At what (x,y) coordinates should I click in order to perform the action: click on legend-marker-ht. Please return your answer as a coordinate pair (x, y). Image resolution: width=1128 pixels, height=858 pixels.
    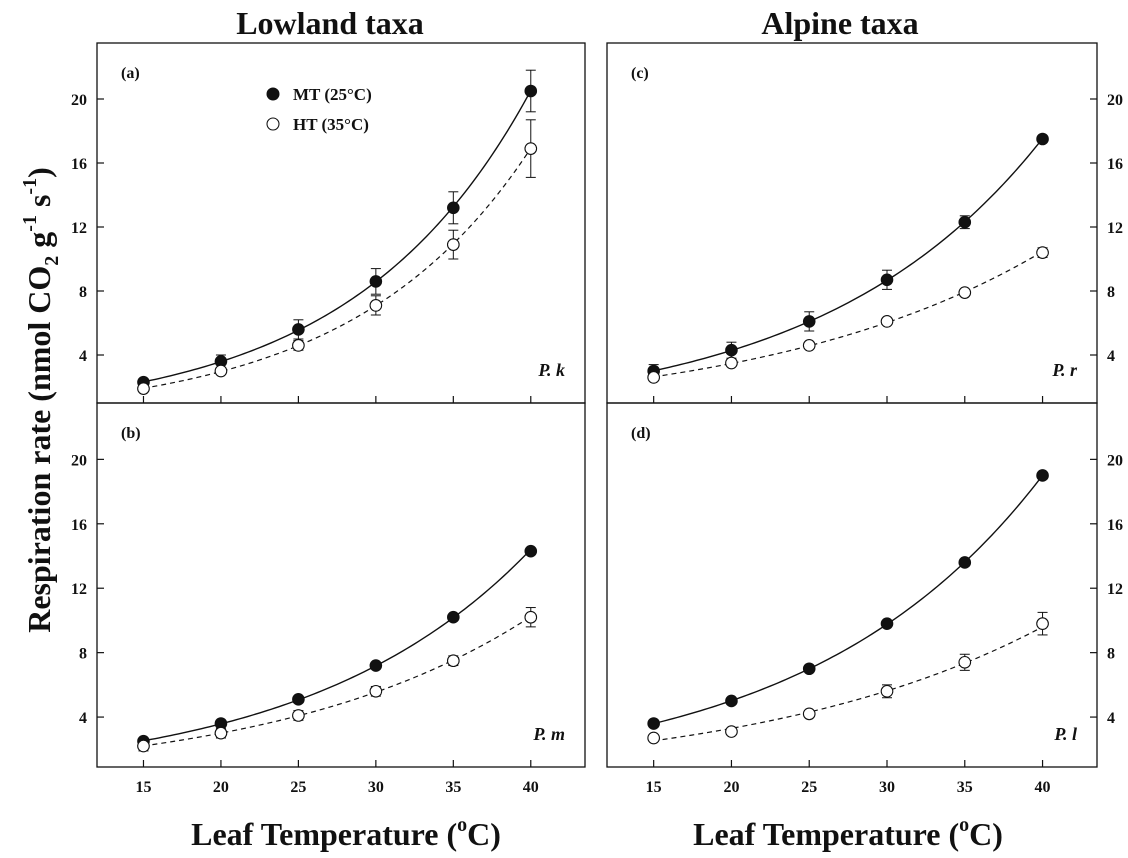
    Looking at the image, I should click on (273, 124).